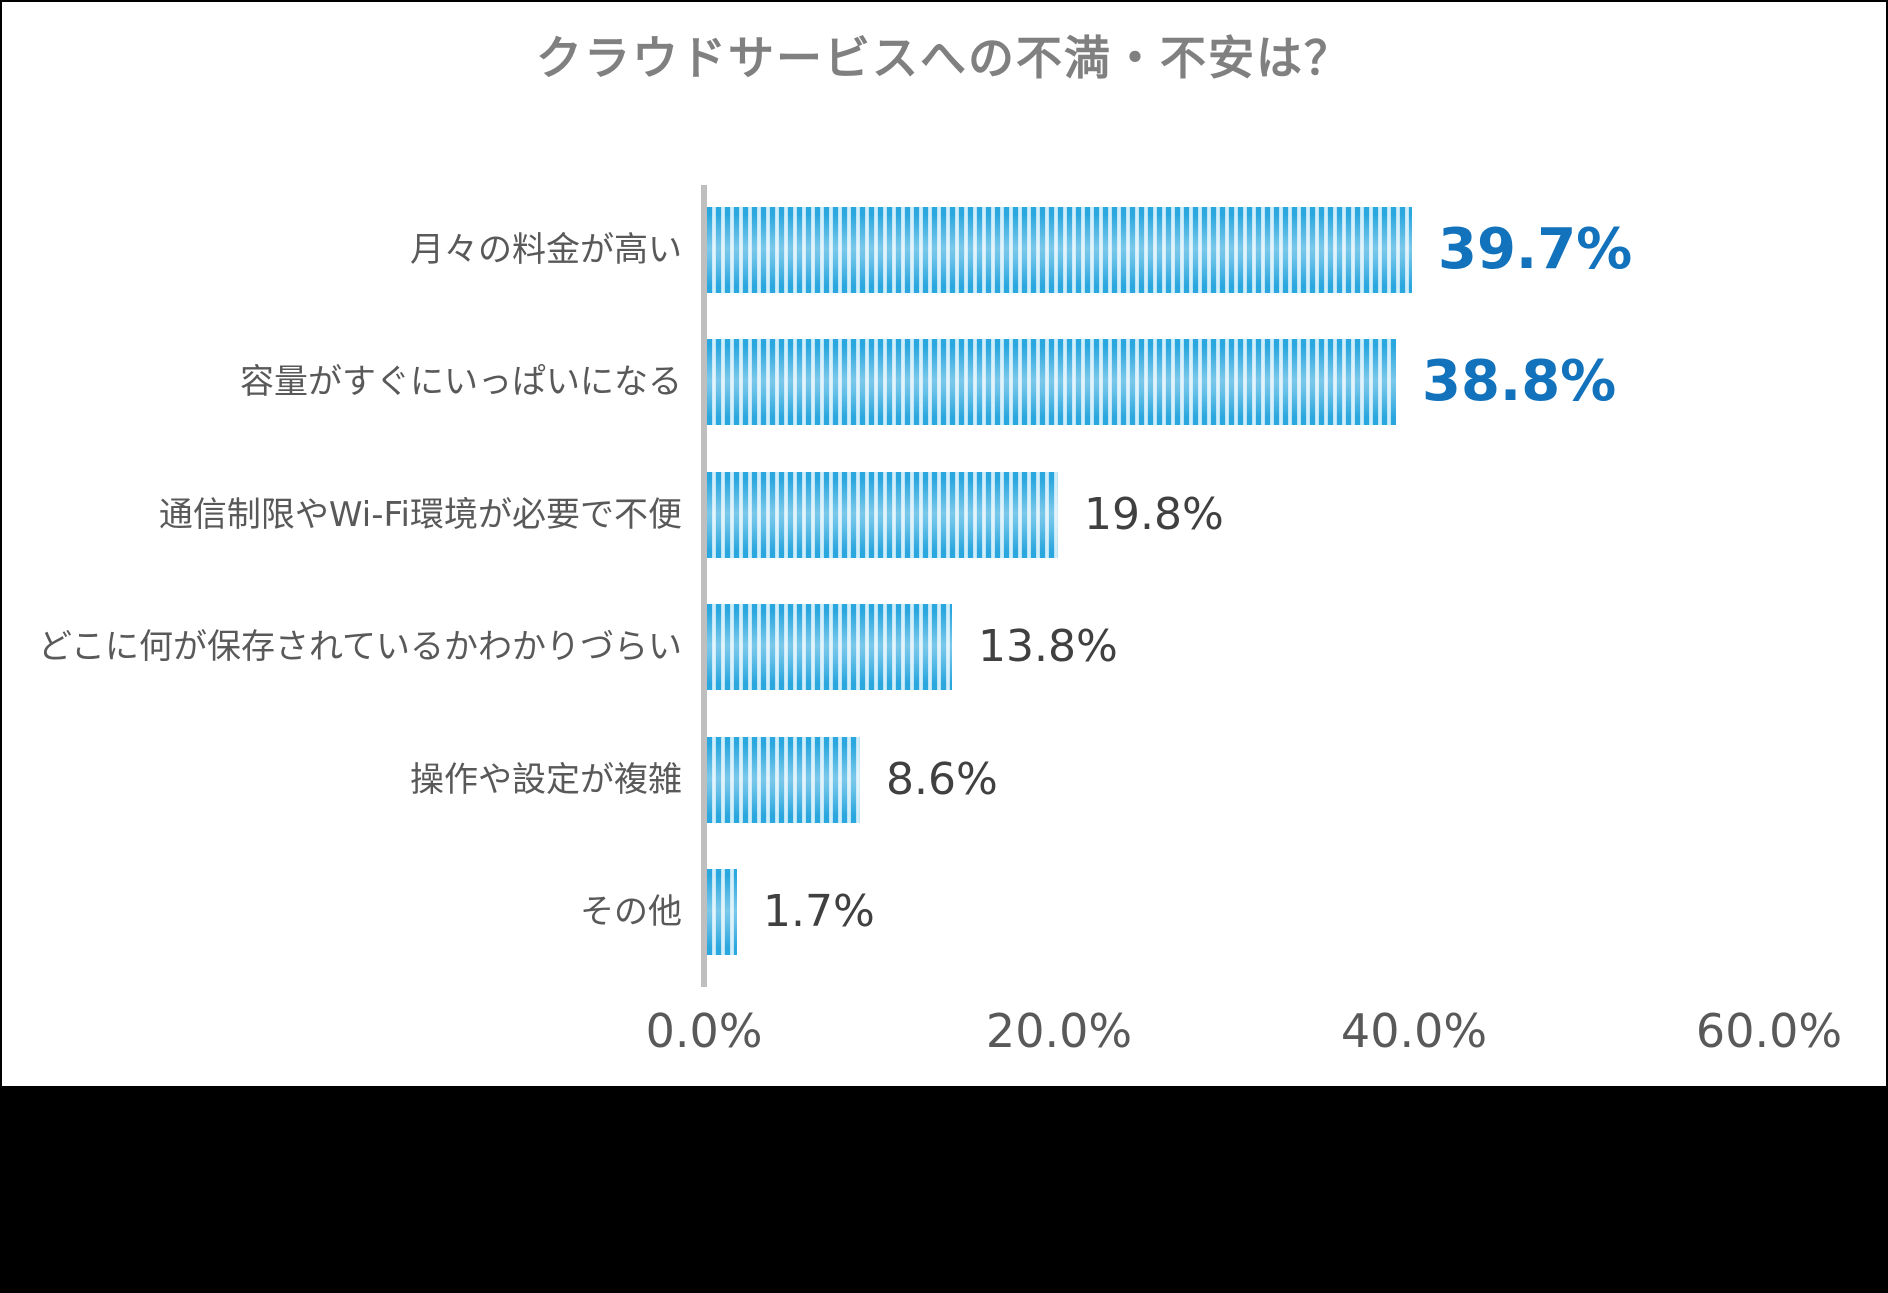 The height and width of the screenshot is (1293, 1888). What do you see at coordinates (942, 779) in the screenshot?
I see `value-label: 8.6%` at bounding box center [942, 779].